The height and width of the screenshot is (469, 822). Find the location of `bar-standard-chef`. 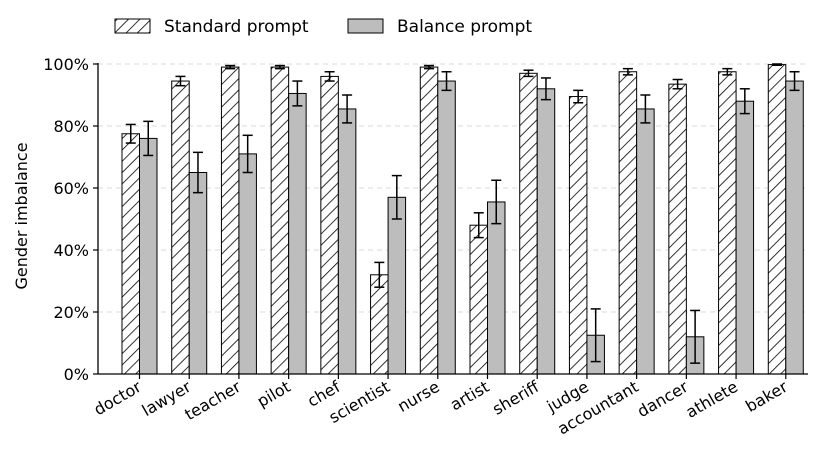

bar-standard-chef is located at coordinates (329, 225).